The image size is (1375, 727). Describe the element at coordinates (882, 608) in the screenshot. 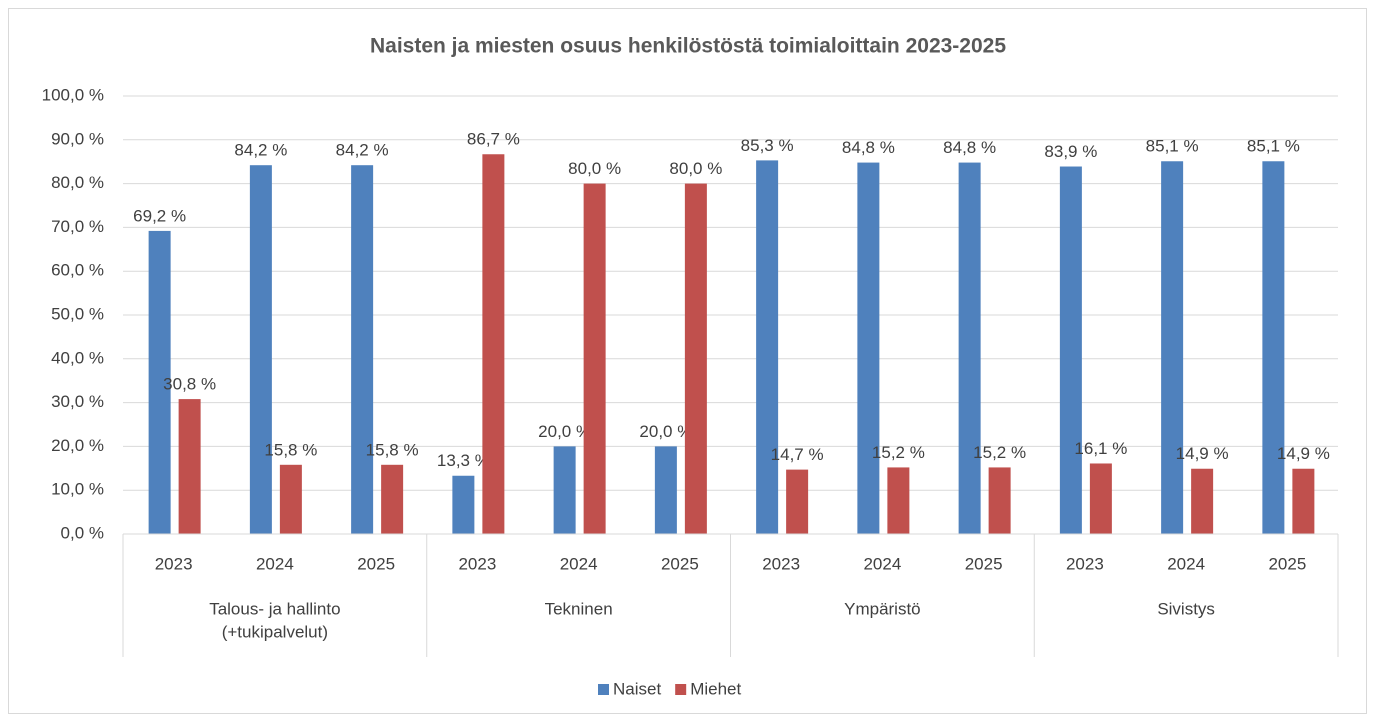

I see `group-label: Ympäristö` at that location.